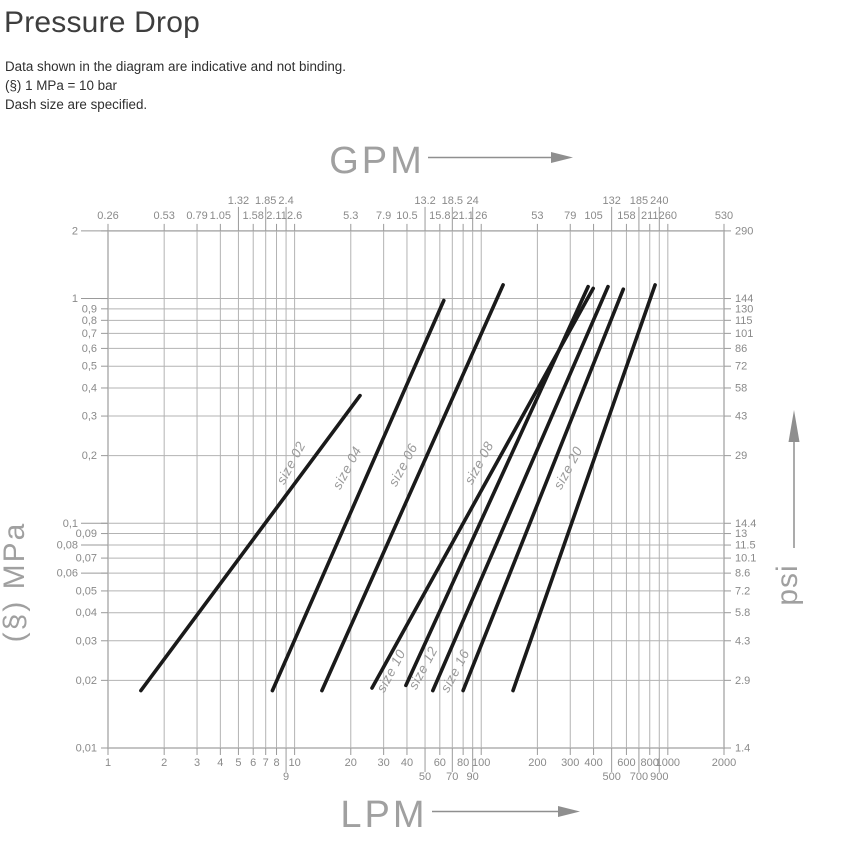  Describe the element at coordinates (741, 349) in the screenshot. I see `psi-tick-label: 86` at that location.